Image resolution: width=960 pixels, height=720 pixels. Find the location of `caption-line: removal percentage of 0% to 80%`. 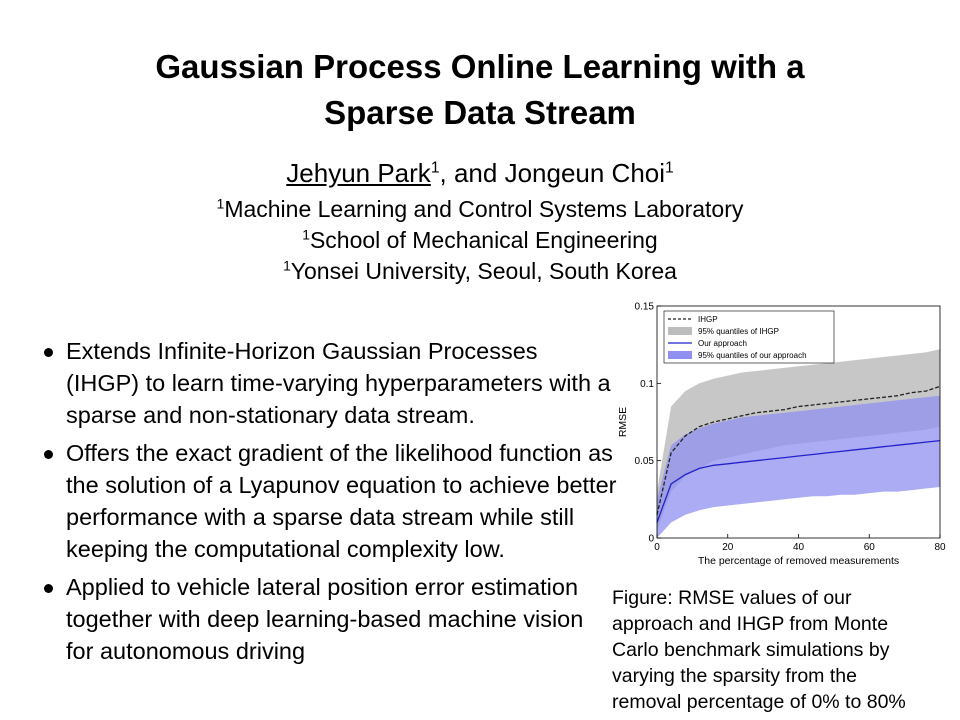

caption-line: removal percentage of 0% to 80% is located at coordinates (759, 702).